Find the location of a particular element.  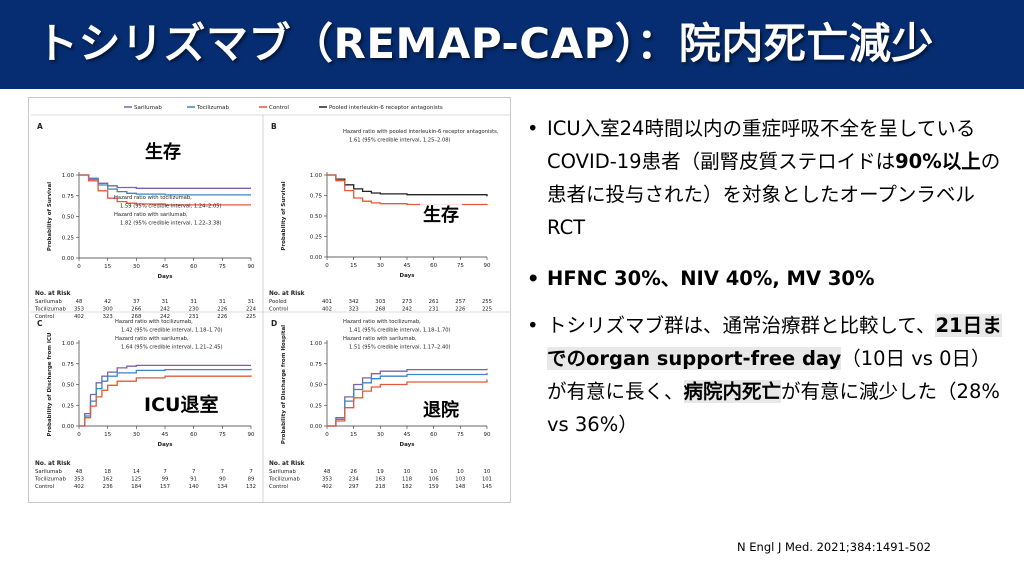

panel-d-at-risk-row-label: Tocilizumab is located at coordinates (284, 480).